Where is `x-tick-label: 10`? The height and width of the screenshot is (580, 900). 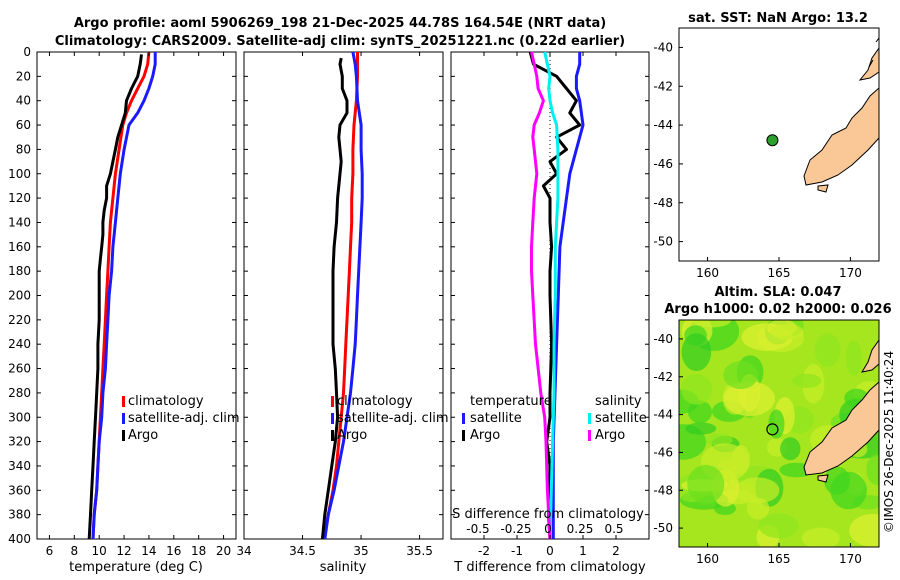
x-tick-label: 10 is located at coordinates (99, 551).